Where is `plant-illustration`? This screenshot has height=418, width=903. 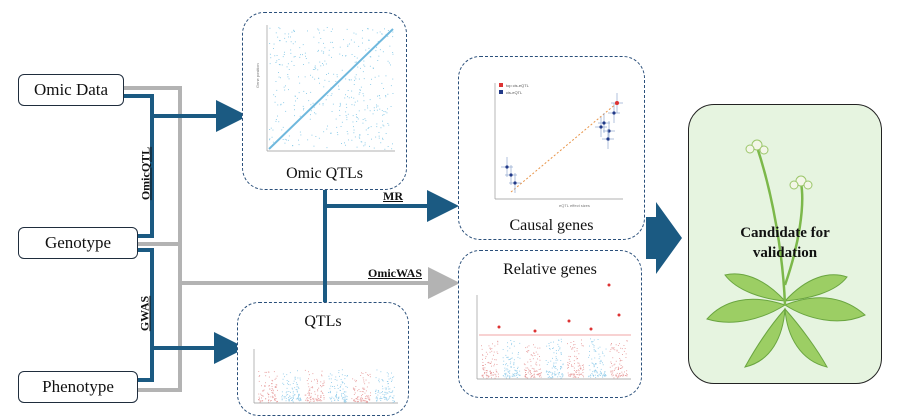
plant-illustration is located at coordinates (786, 253).